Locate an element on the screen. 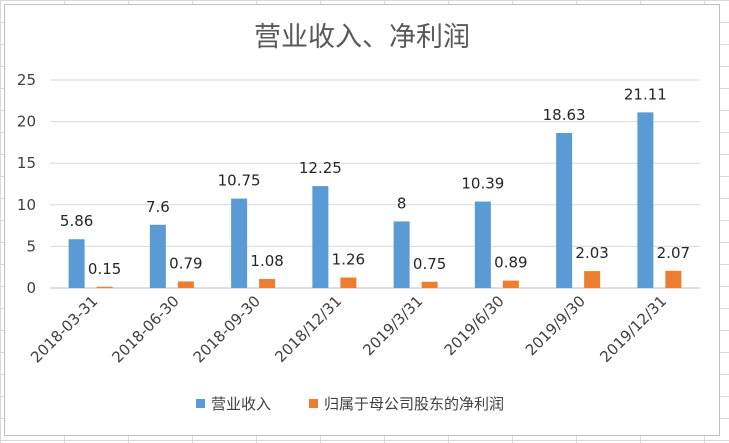  y-tick-label: 25 is located at coordinates (26, 80).